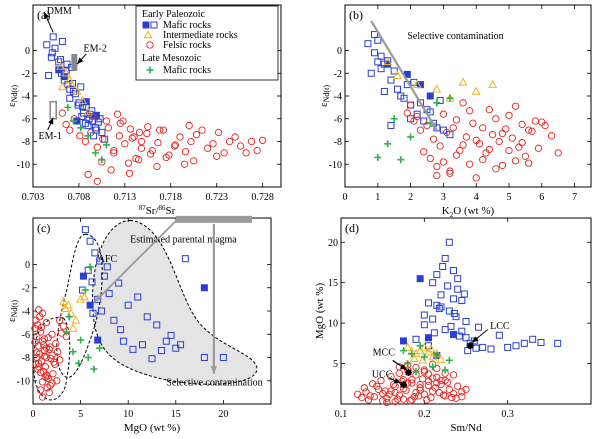 Image resolution: width=600 pixels, height=439 pixels. Describe the element at coordinates (128, 414) in the screenshot. I see `x-tick-label: 10` at that location.